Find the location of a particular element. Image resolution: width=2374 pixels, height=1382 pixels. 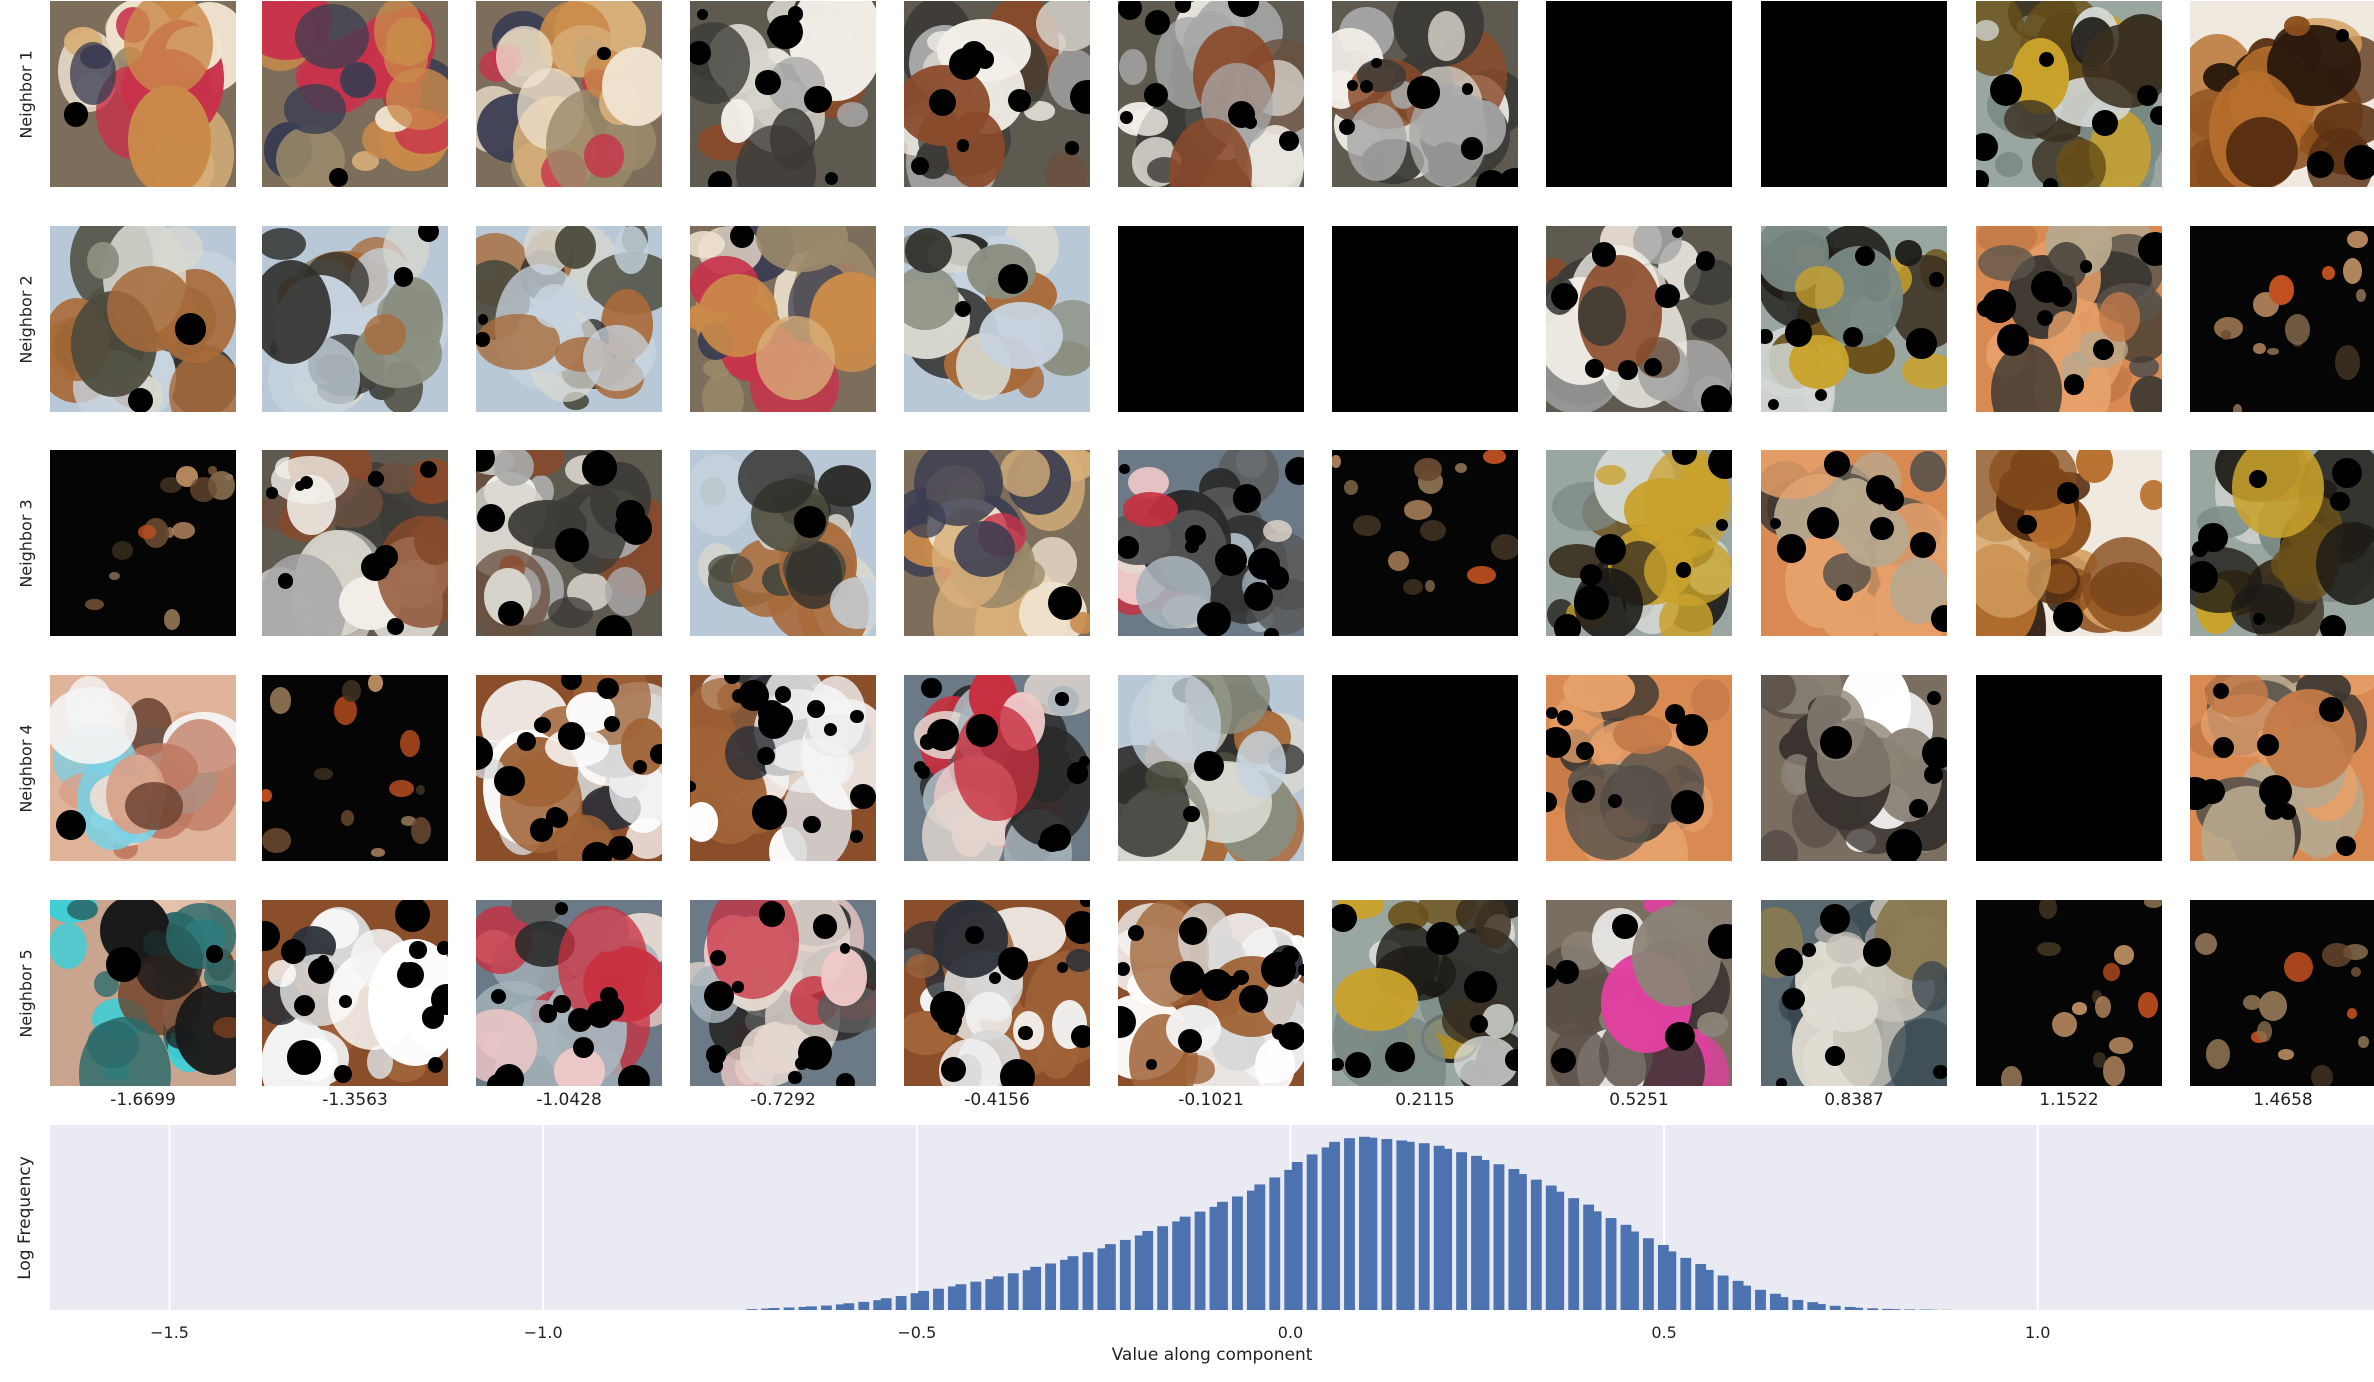

x-tick-label: 0.5 is located at coordinates (1663, 1332).